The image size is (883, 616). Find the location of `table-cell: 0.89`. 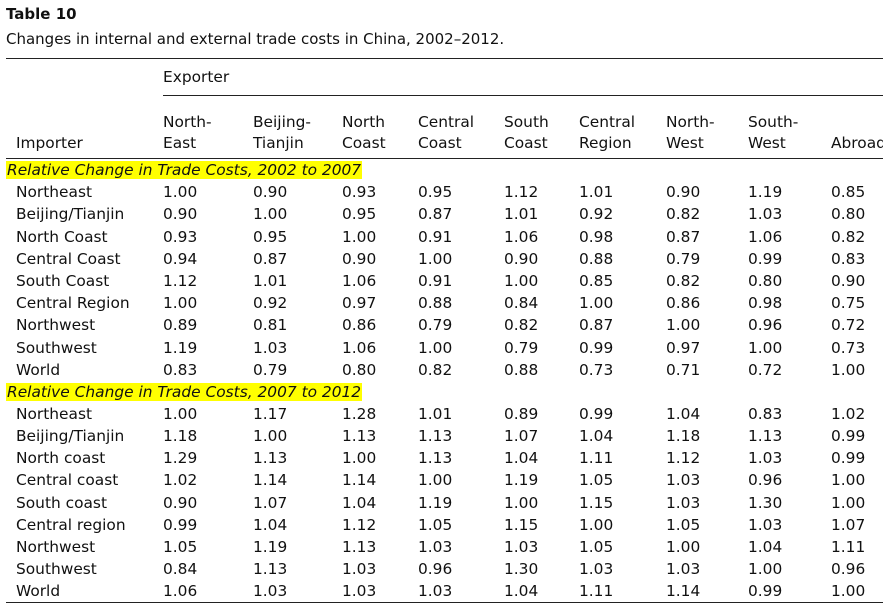

table-cell: 0.89 is located at coordinates (180, 325).